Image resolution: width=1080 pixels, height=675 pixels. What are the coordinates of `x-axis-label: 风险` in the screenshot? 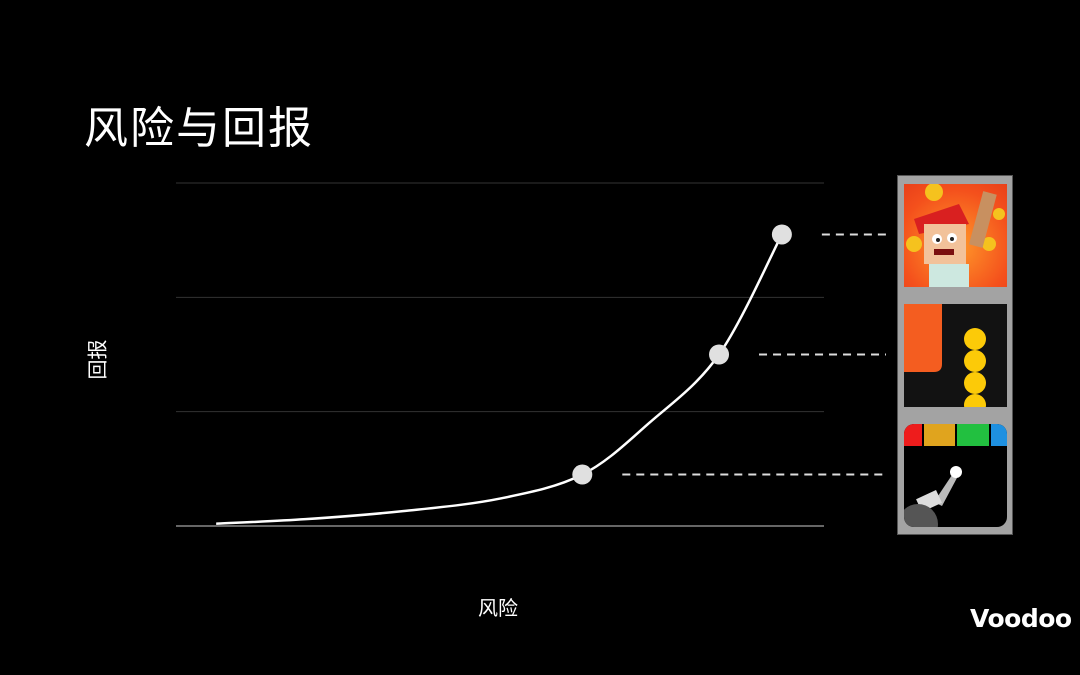 It's located at (498, 608).